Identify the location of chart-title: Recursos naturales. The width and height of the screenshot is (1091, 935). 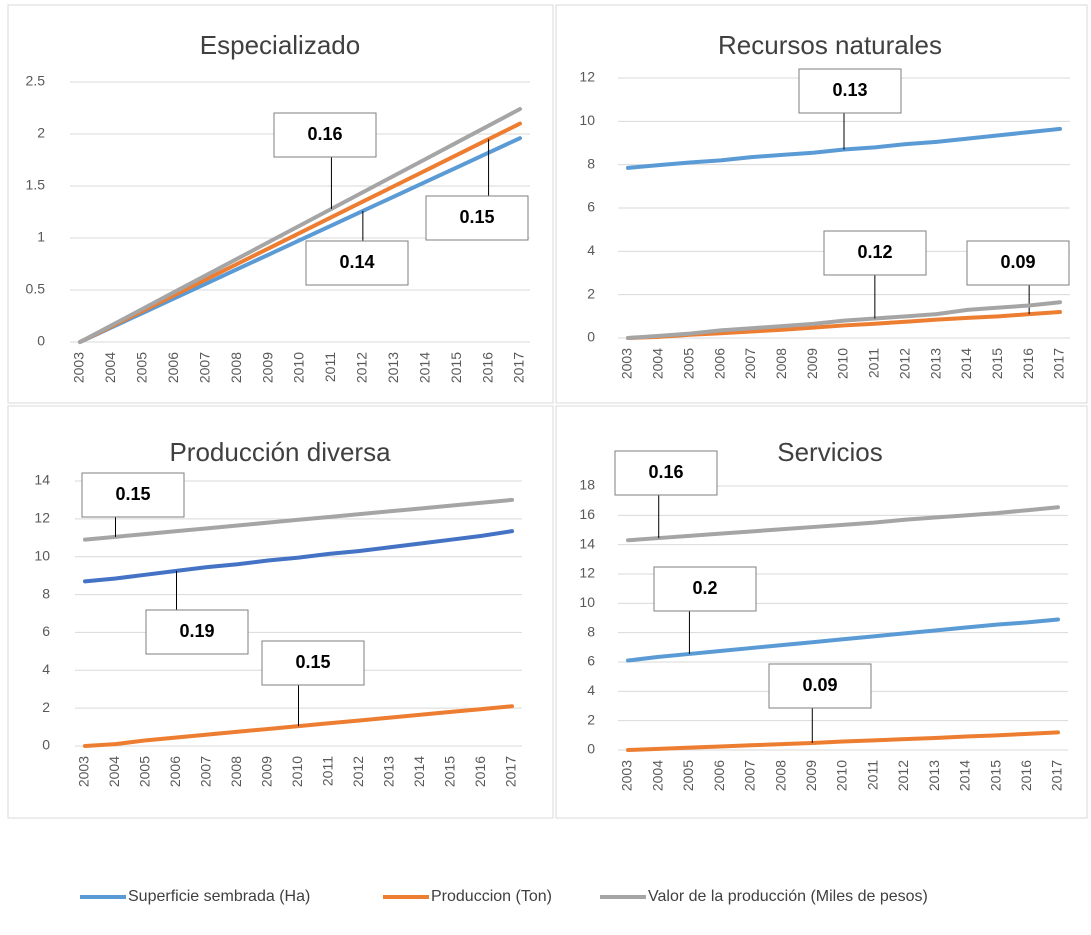
(830, 45).